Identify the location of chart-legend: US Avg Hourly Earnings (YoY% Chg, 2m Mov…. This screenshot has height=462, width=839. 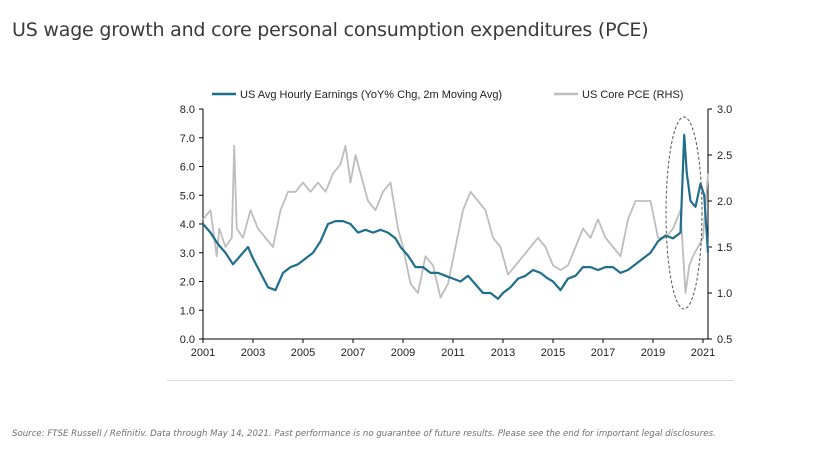
(447, 95).